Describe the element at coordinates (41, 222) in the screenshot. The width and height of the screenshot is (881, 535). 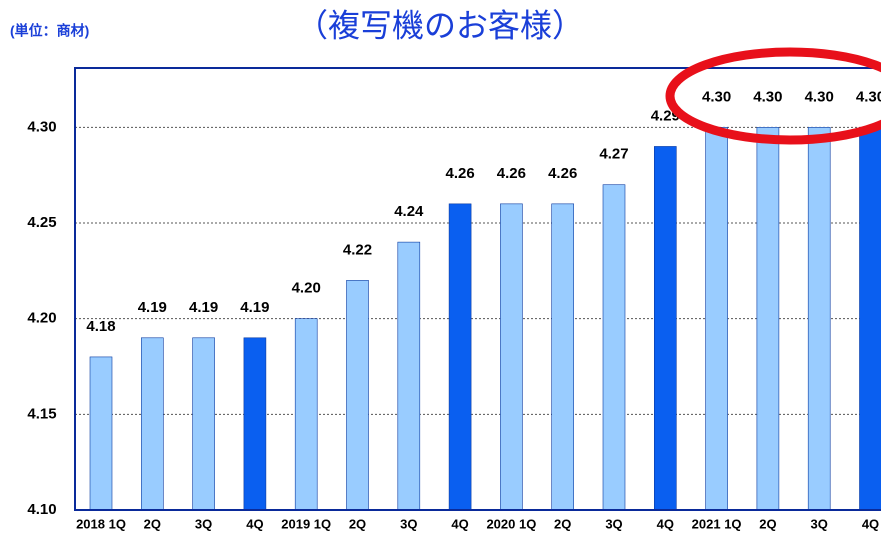
I see `y-tick-label: 4.25` at that location.